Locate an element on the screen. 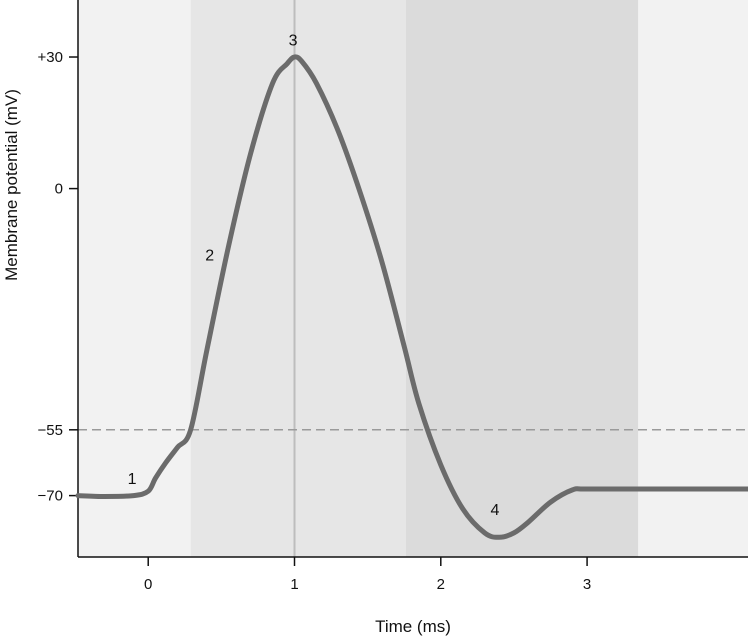  phase-label-3: 3 is located at coordinates (293, 40).